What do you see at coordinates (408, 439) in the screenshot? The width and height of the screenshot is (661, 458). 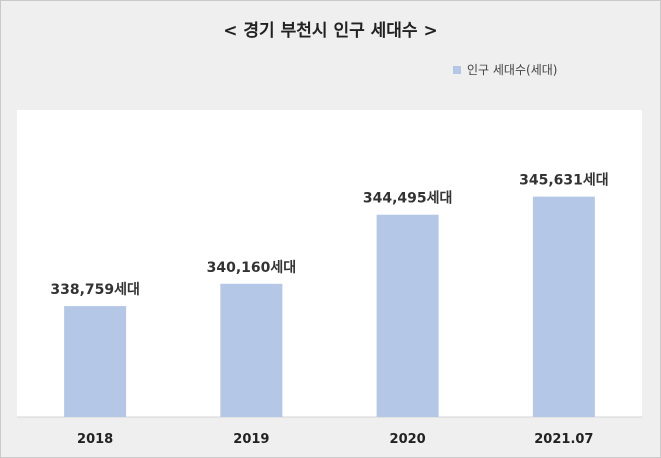 I see `x-tick-2020: 2020` at bounding box center [408, 439].